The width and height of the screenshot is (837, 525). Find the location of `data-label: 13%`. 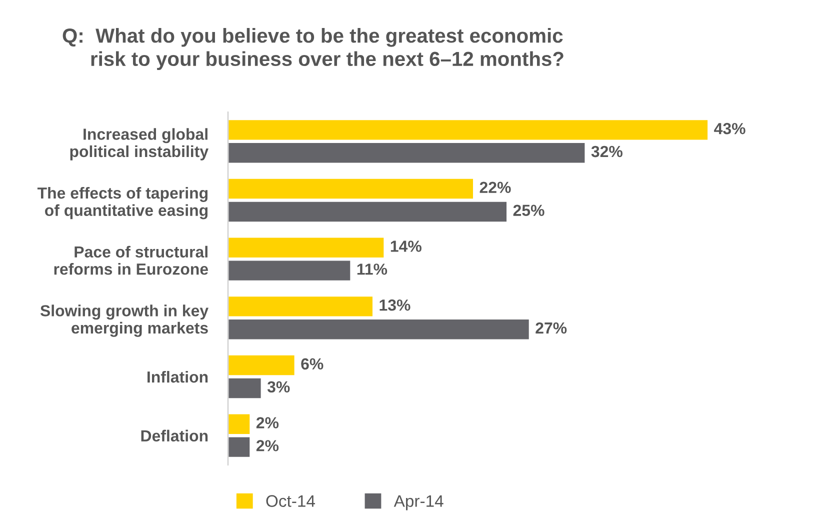

data-label: 13% is located at coordinates (395, 305).